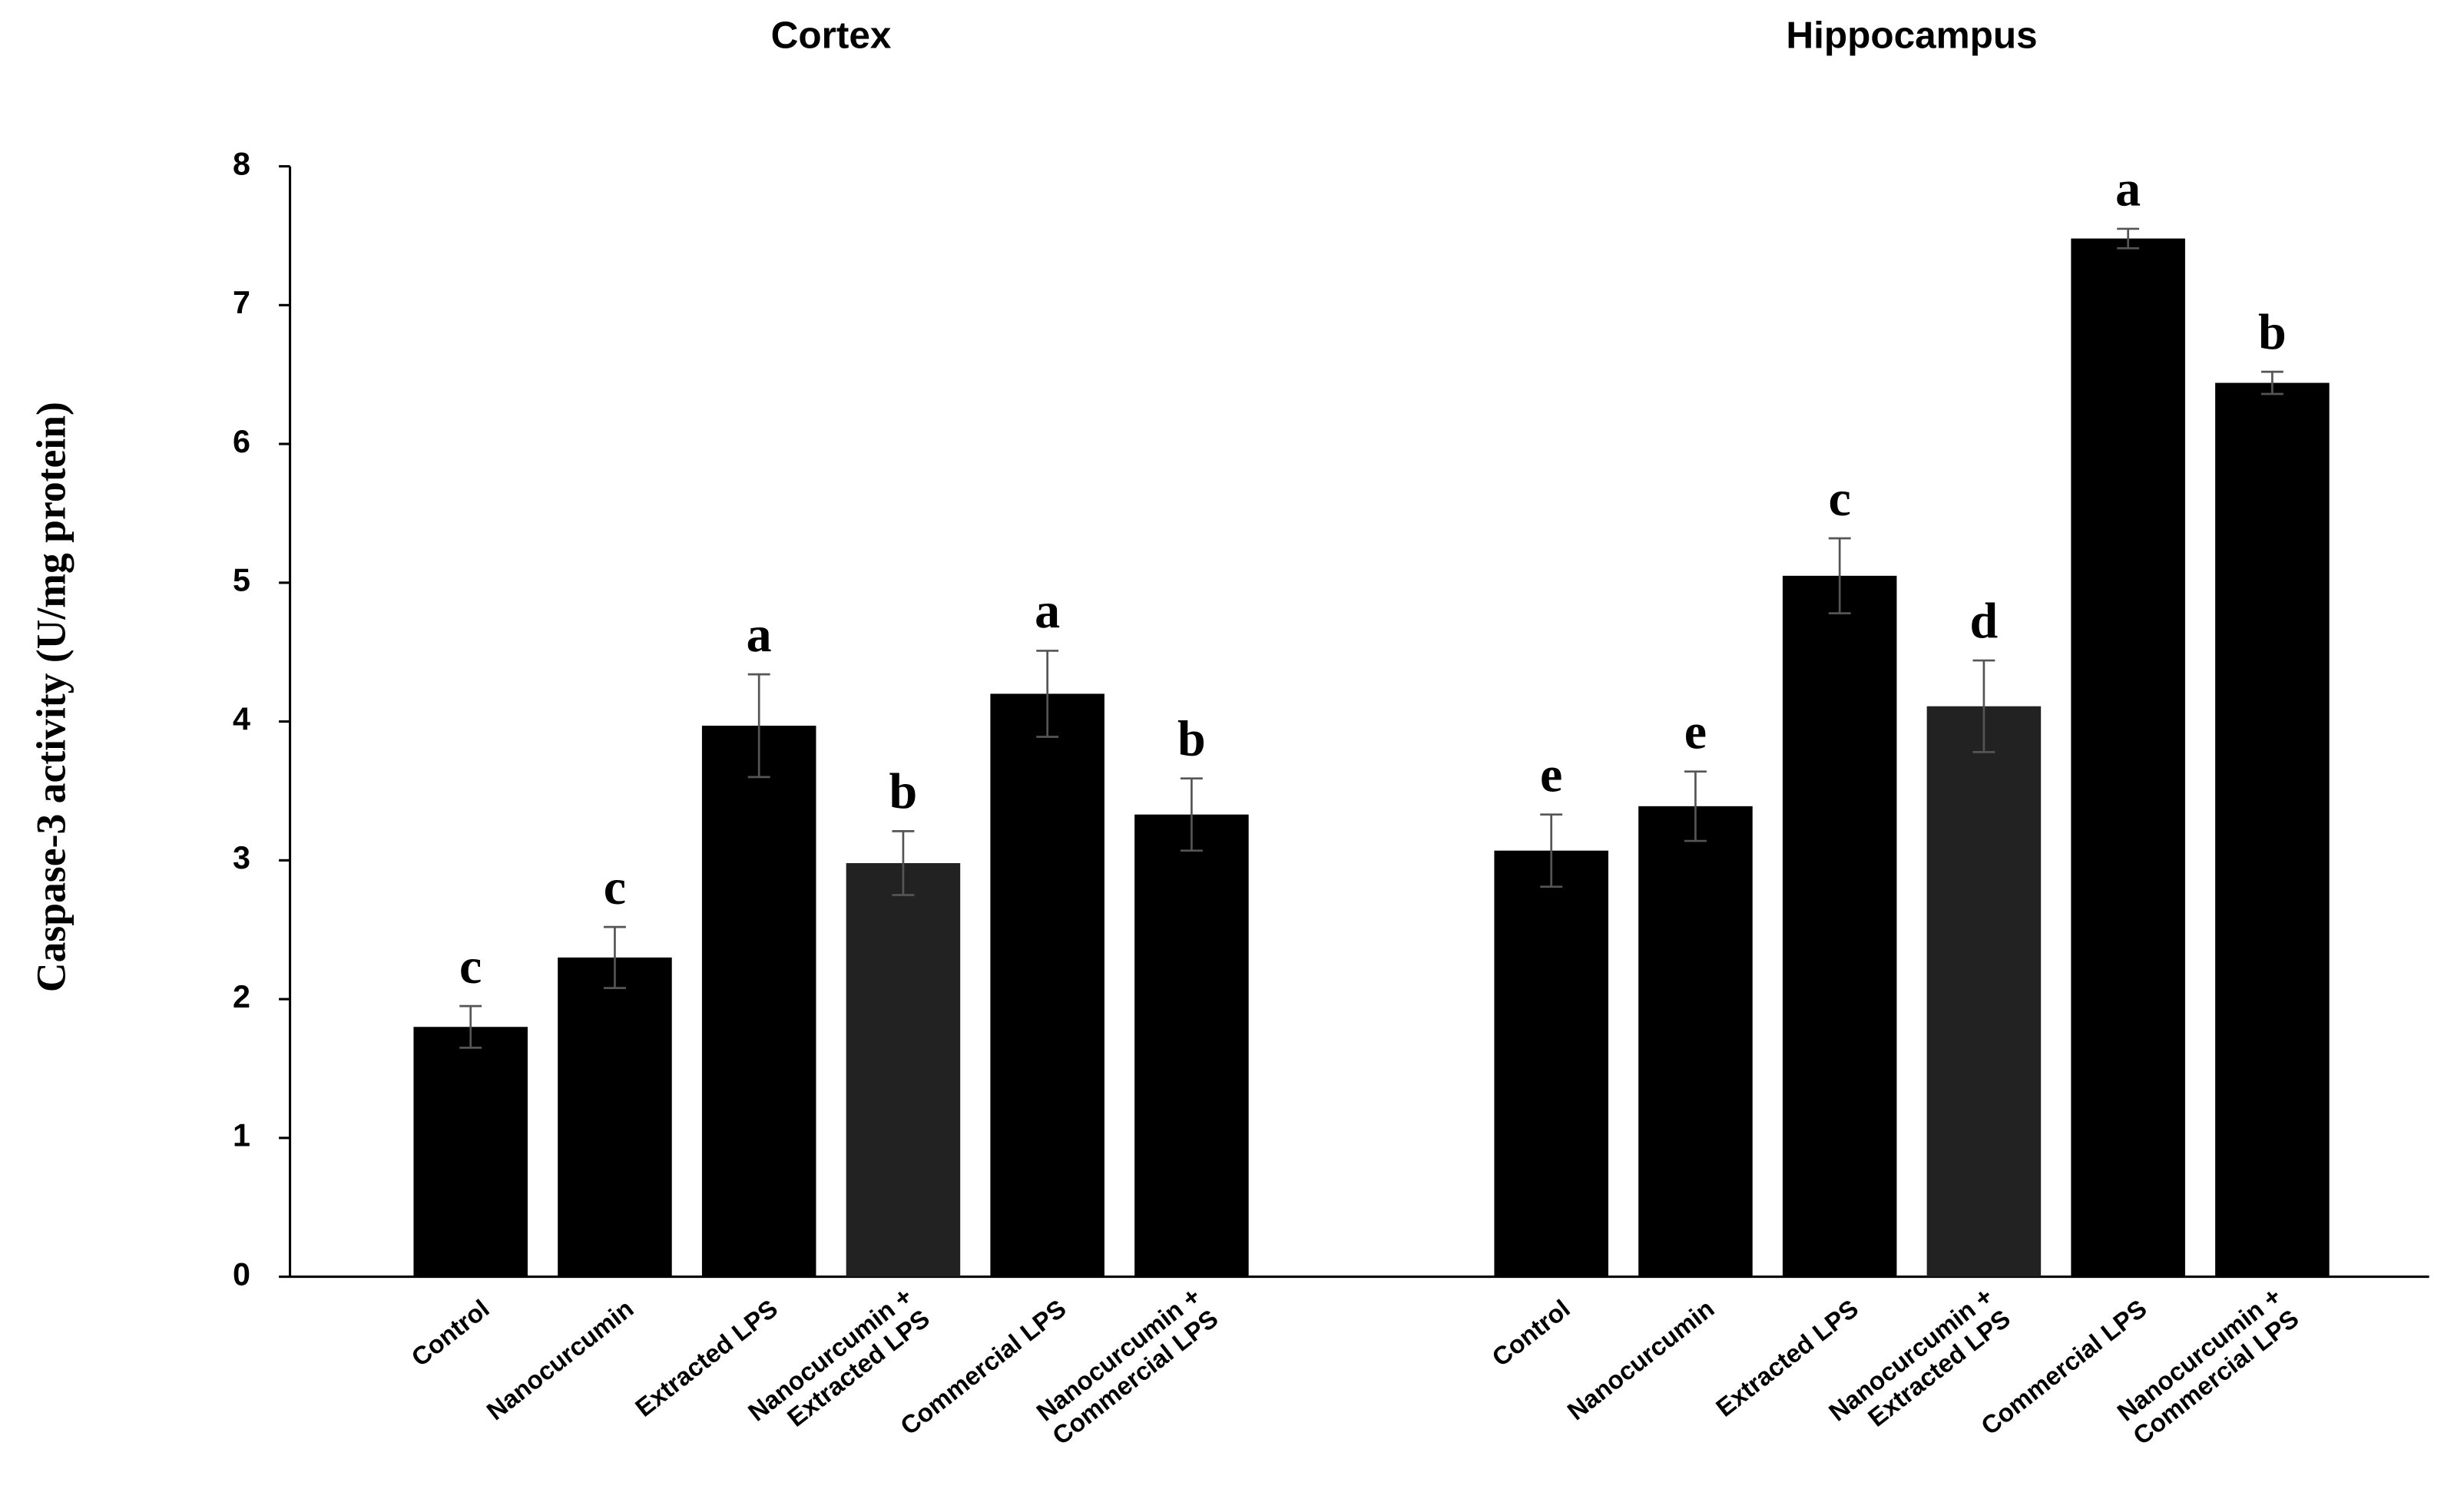 The width and height of the screenshot is (2464, 1489). What do you see at coordinates (242, 996) in the screenshot?
I see `y-tick-label: 2` at bounding box center [242, 996].